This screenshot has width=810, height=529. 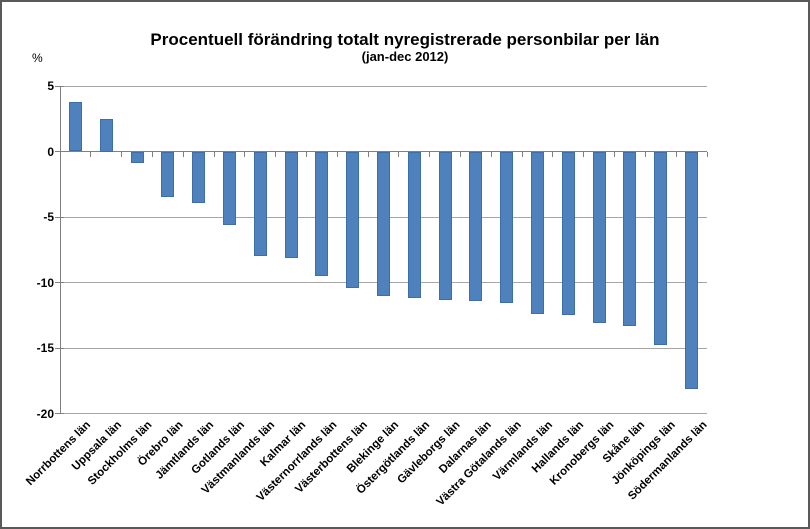 What do you see at coordinates (50, 151) in the screenshot?
I see `y-axis-tick-label: 0` at bounding box center [50, 151].